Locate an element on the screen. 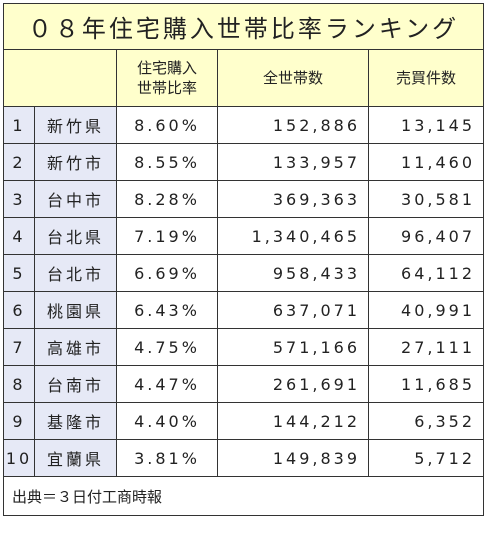 Image resolution: width=486 pixels, height=548 pixels. header-row: 住宅購入 世帯比率 全世帯数 売買件数 is located at coordinates (244, 78).